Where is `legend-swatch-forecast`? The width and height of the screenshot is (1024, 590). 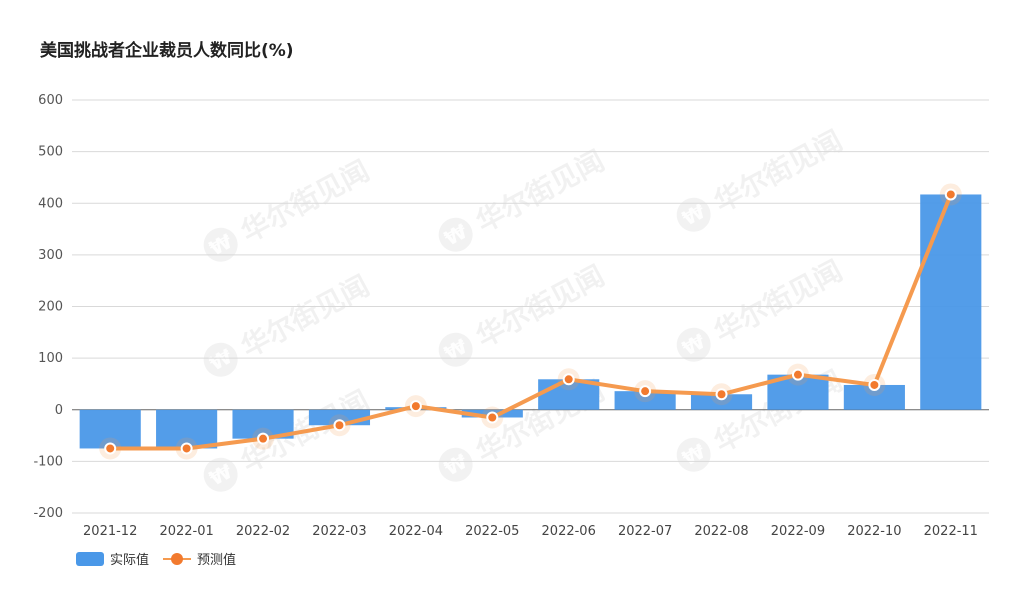 legend-swatch-forecast is located at coordinates (177, 559).